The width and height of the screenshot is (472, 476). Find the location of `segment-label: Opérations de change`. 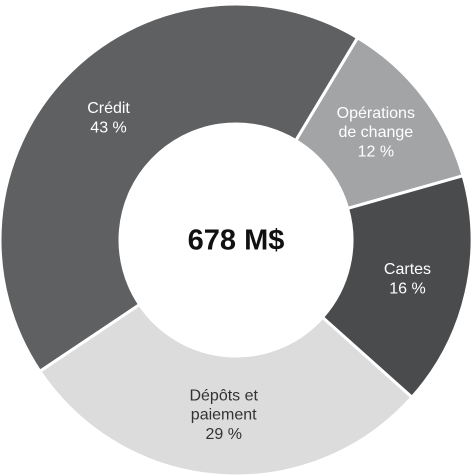

segment-label: Opérations de change is located at coordinates (376, 123).